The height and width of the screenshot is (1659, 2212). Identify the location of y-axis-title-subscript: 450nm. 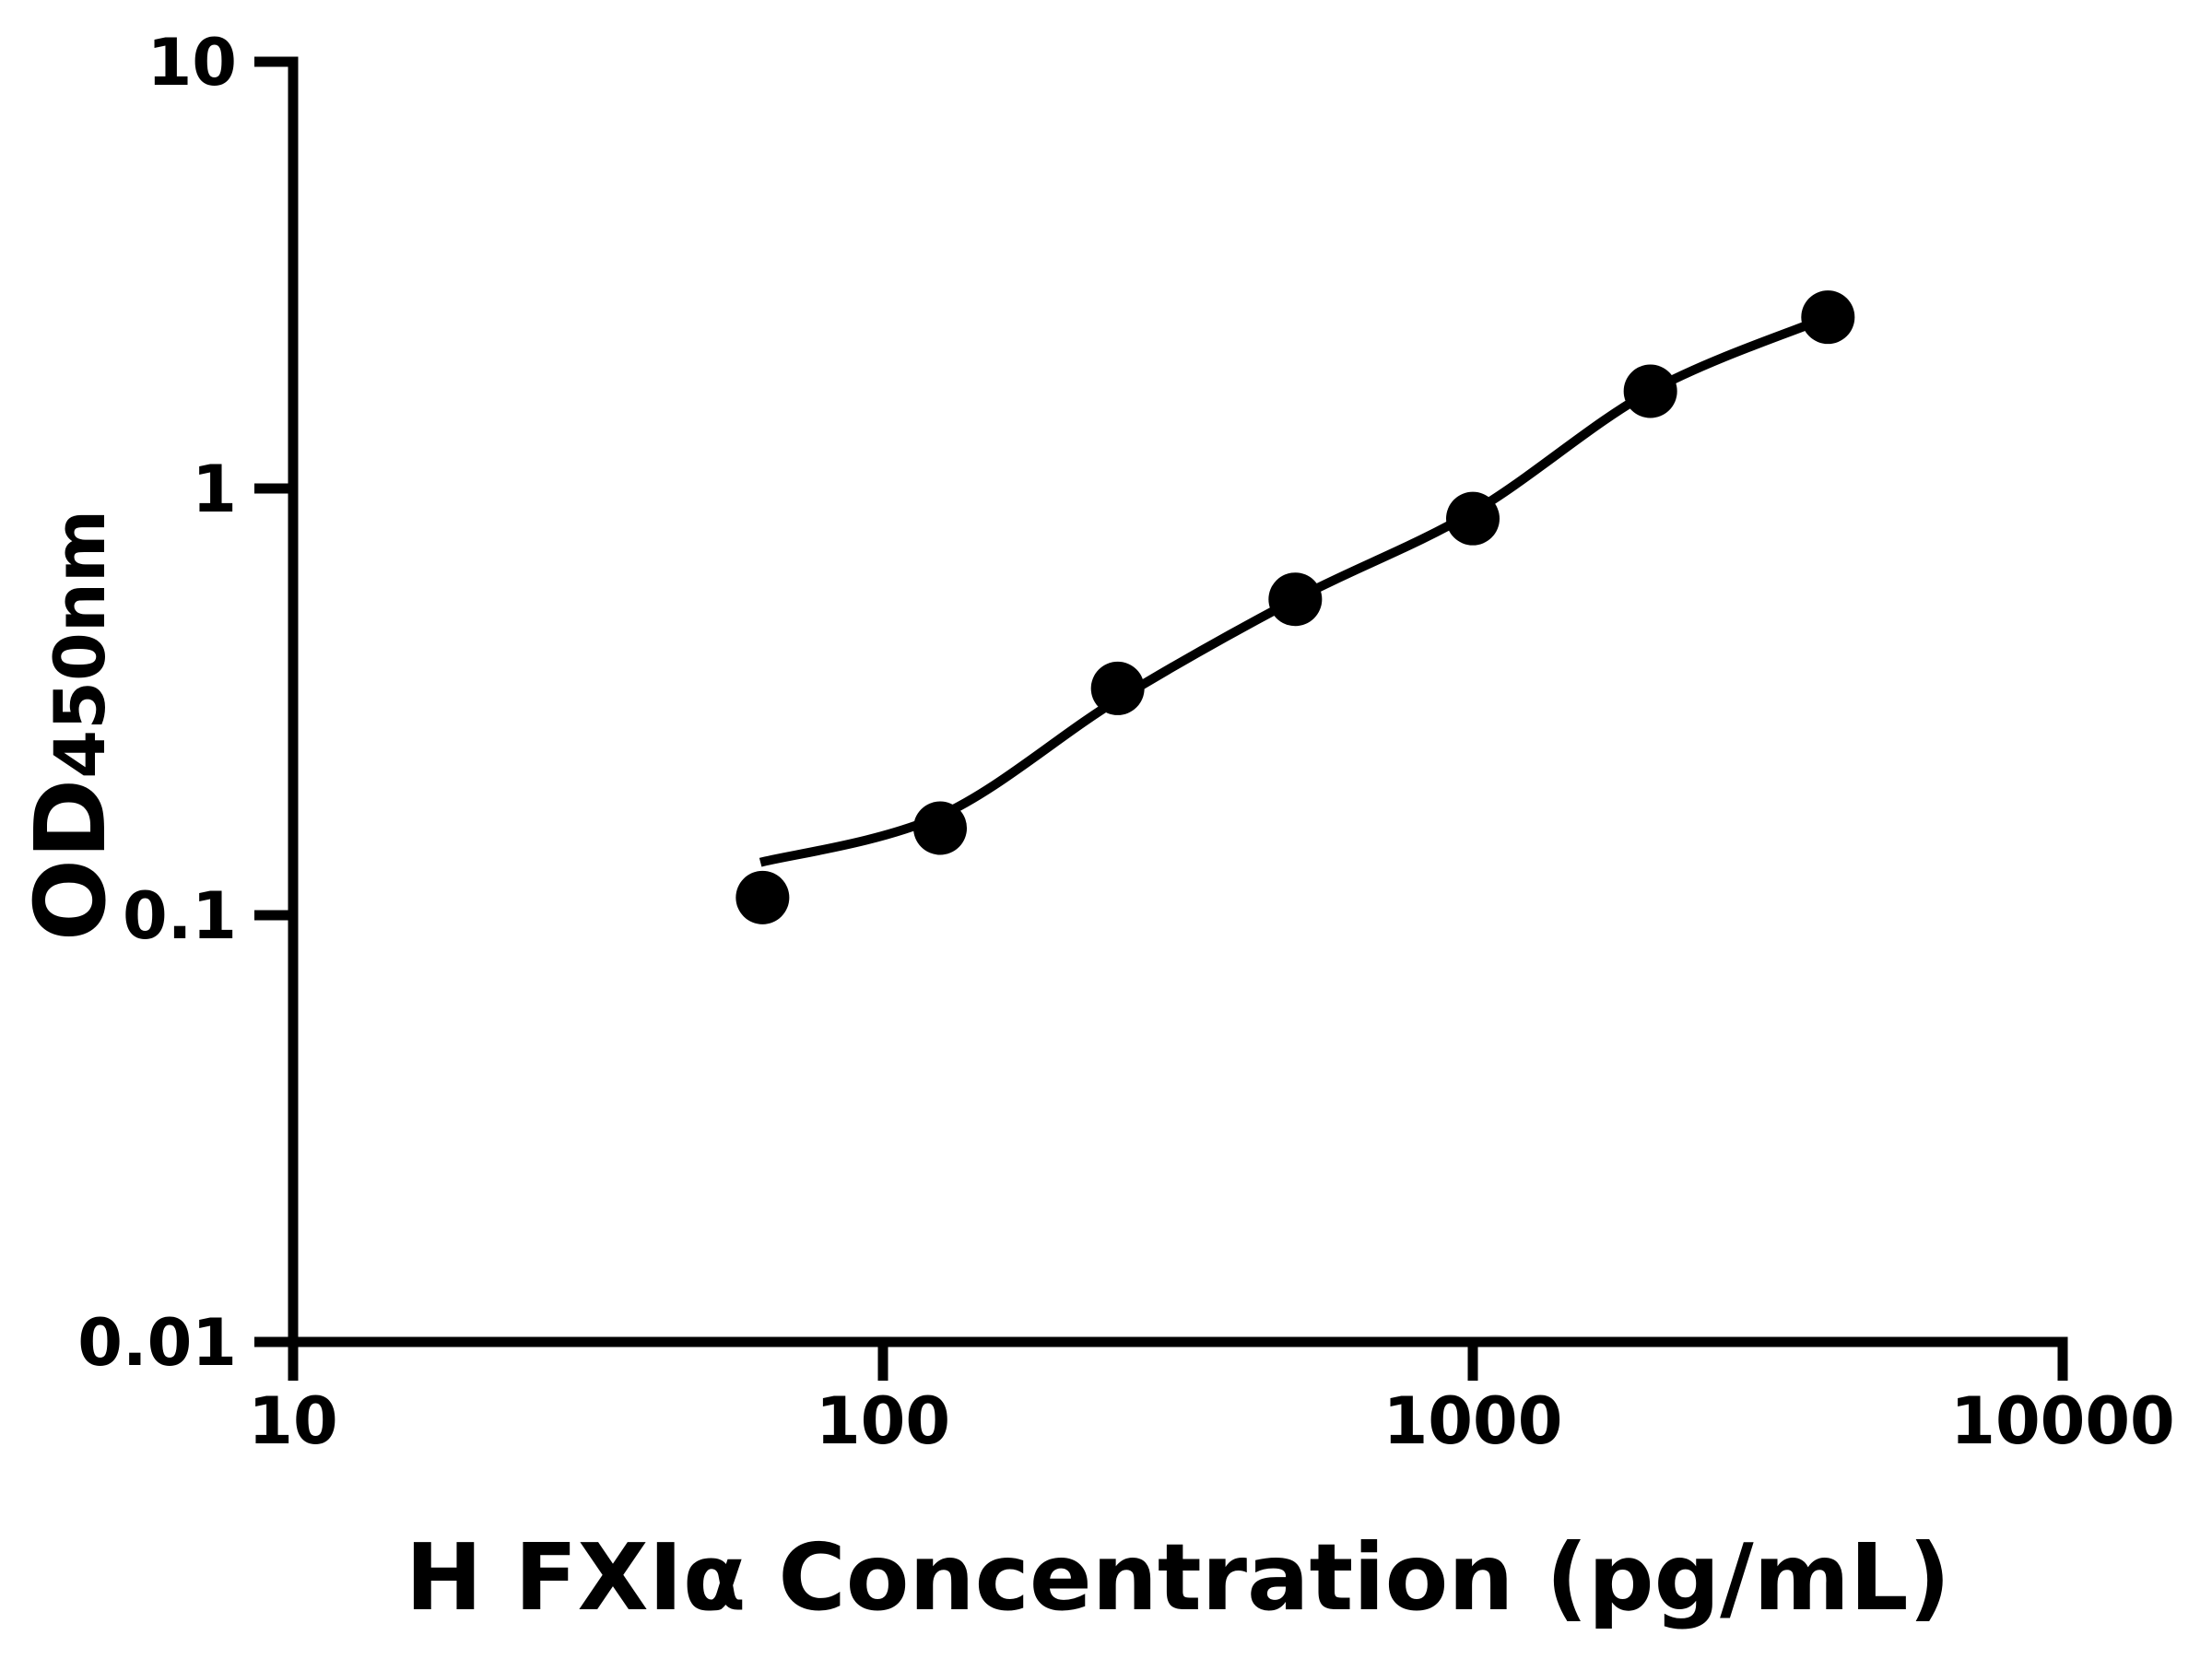
(80, 644).